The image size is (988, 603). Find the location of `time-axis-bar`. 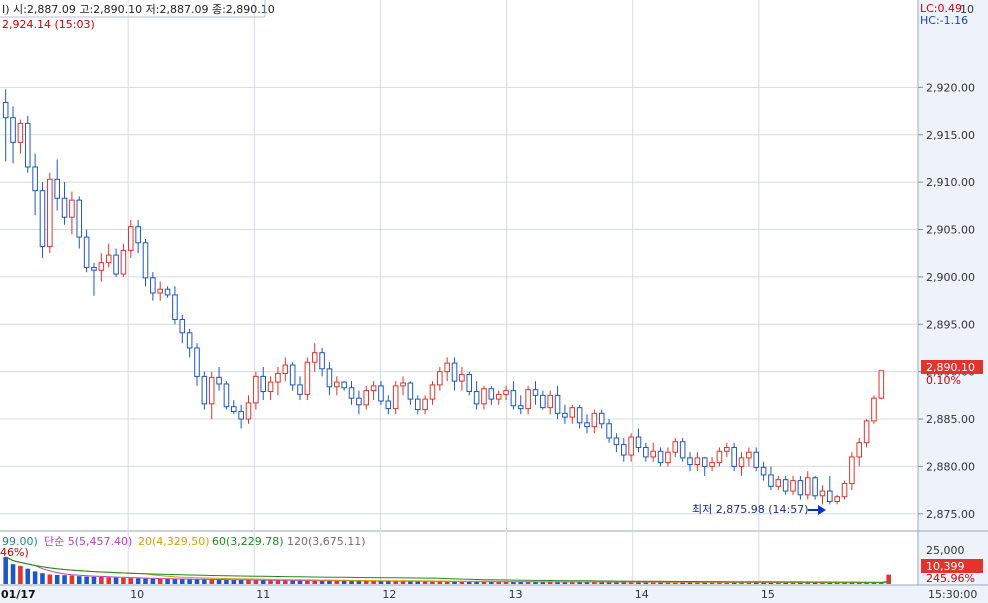

time-axis-bar is located at coordinates (494, 594).